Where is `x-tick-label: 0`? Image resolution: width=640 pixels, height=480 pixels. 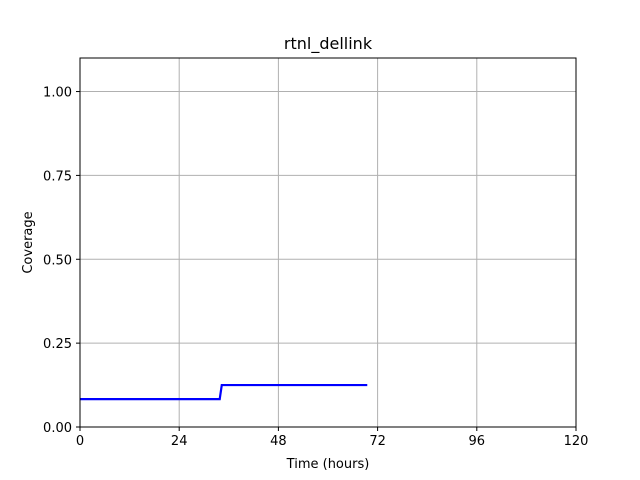 x-tick-label: 0 is located at coordinates (80, 441).